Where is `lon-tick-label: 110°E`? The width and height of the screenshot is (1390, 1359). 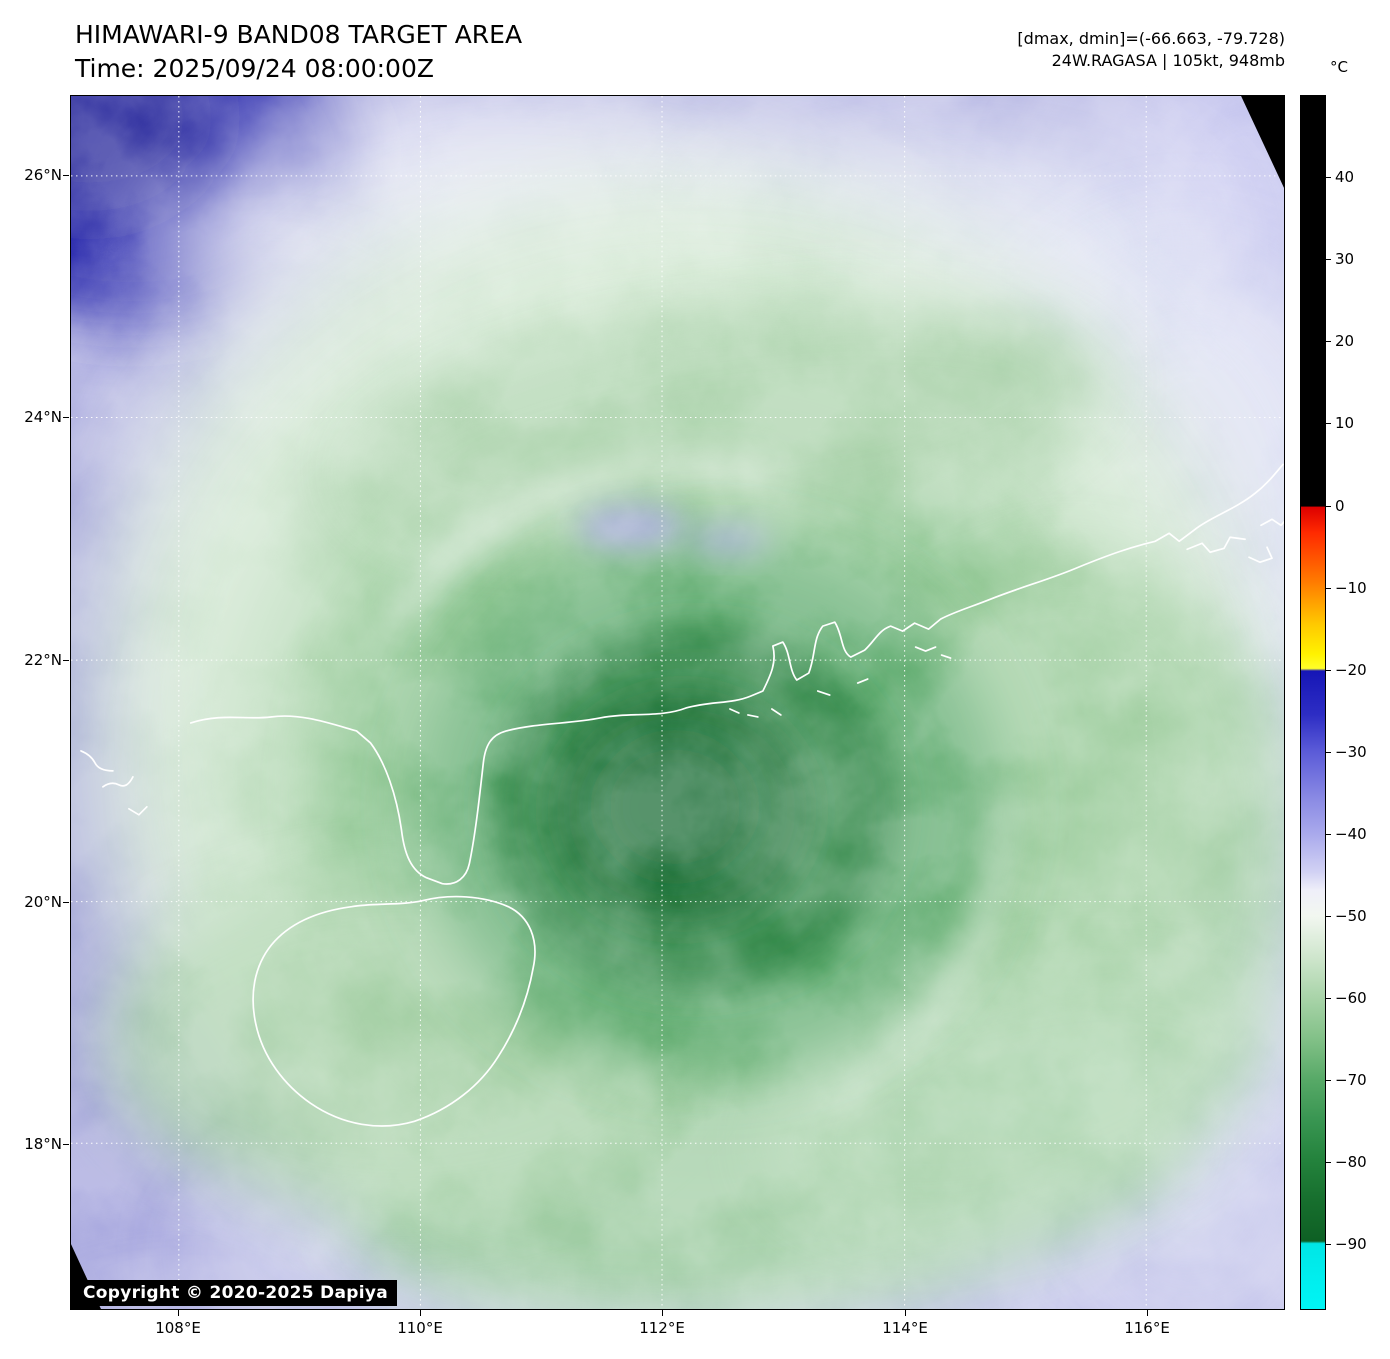
lon-tick-label: 110°E is located at coordinates (420, 1328).